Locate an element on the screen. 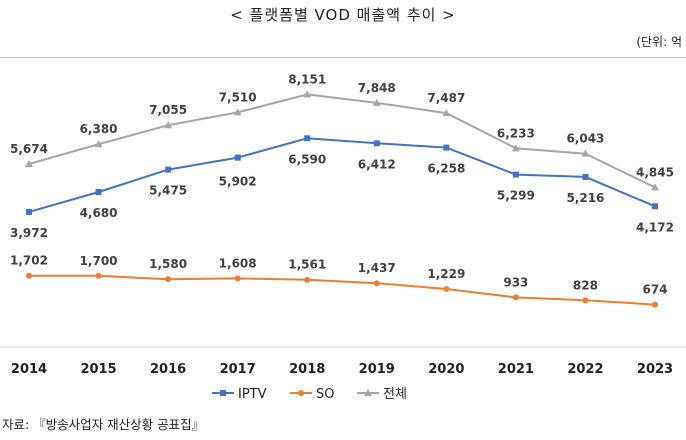  point-so-2017 is located at coordinates (237, 278).